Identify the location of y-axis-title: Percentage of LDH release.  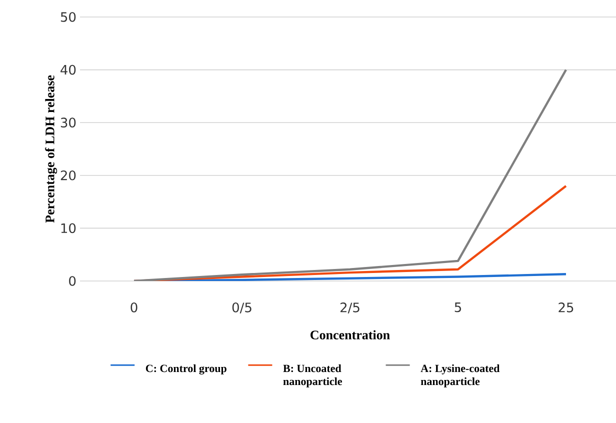
(51, 149).